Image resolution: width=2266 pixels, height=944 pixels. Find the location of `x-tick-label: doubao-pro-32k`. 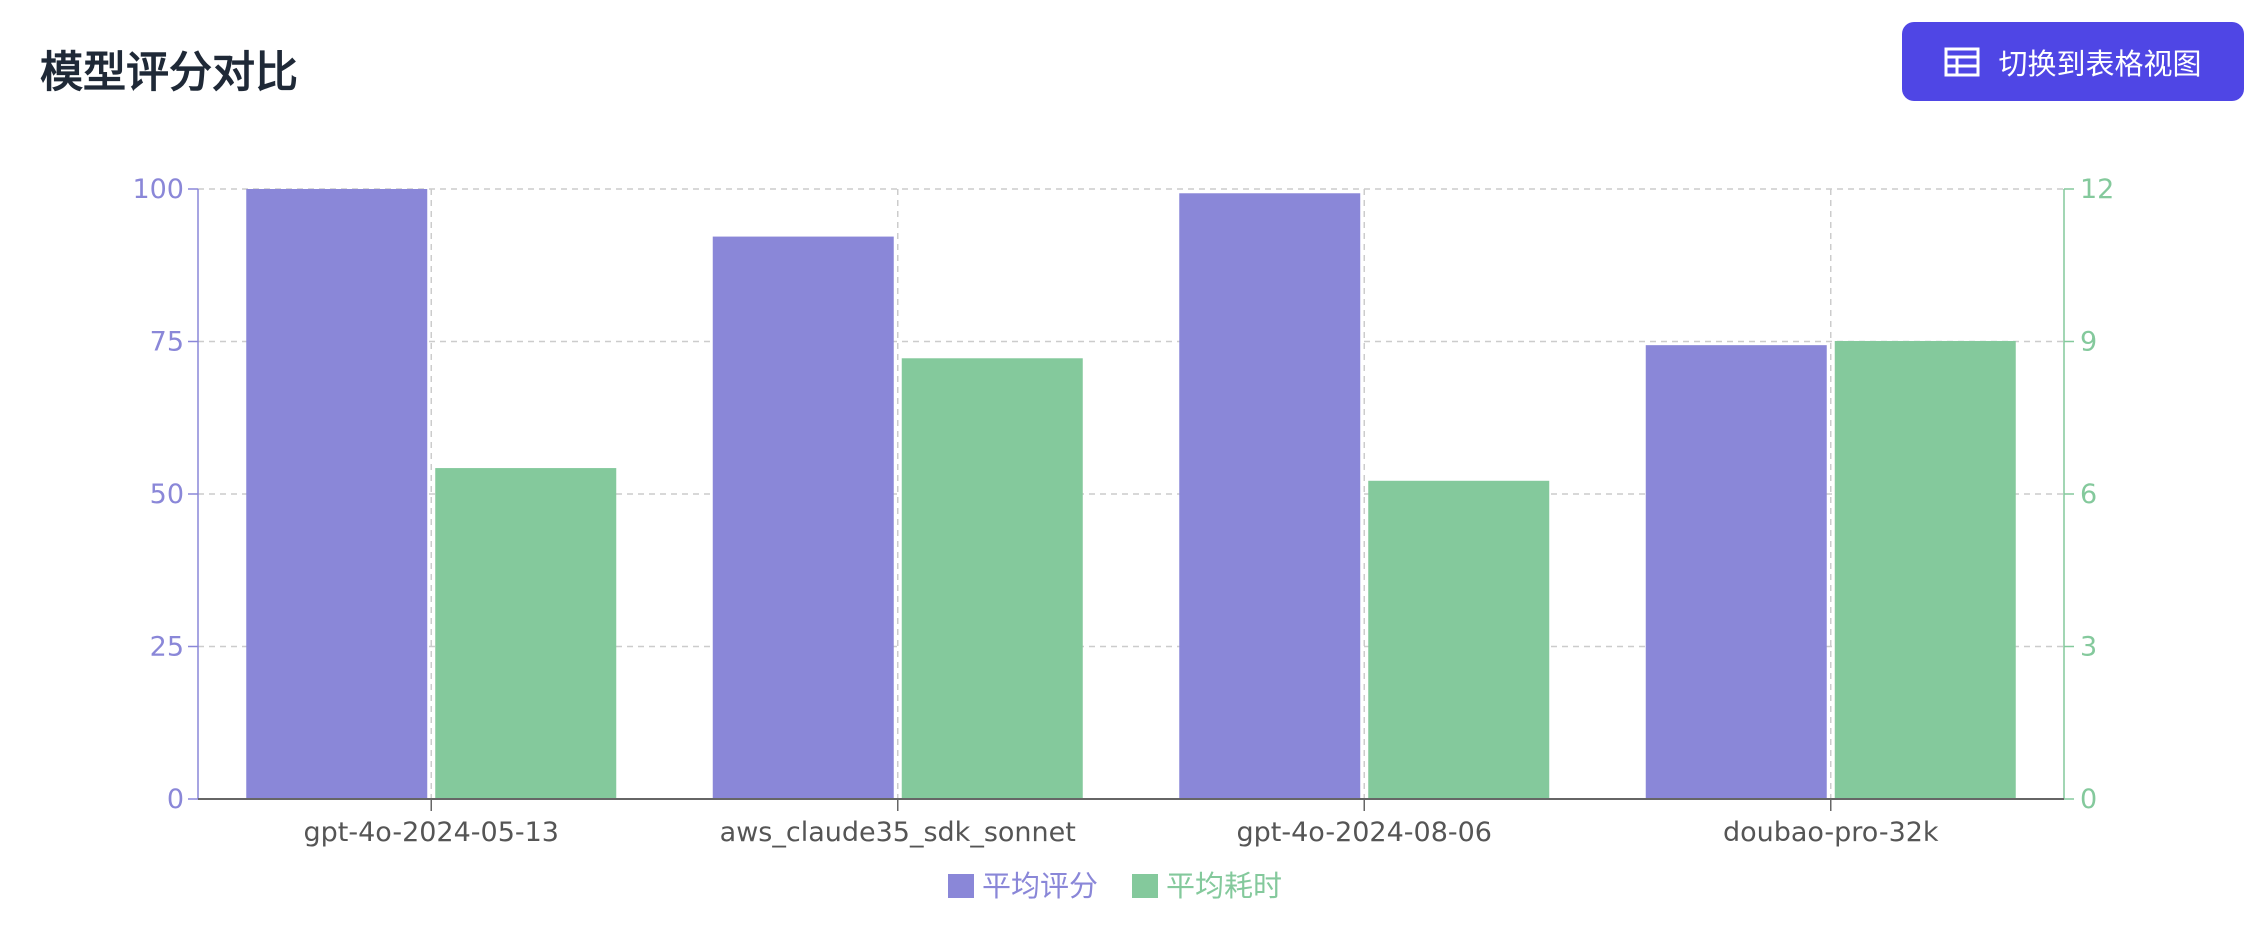

x-tick-label: doubao-pro-32k is located at coordinates (1831, 832).